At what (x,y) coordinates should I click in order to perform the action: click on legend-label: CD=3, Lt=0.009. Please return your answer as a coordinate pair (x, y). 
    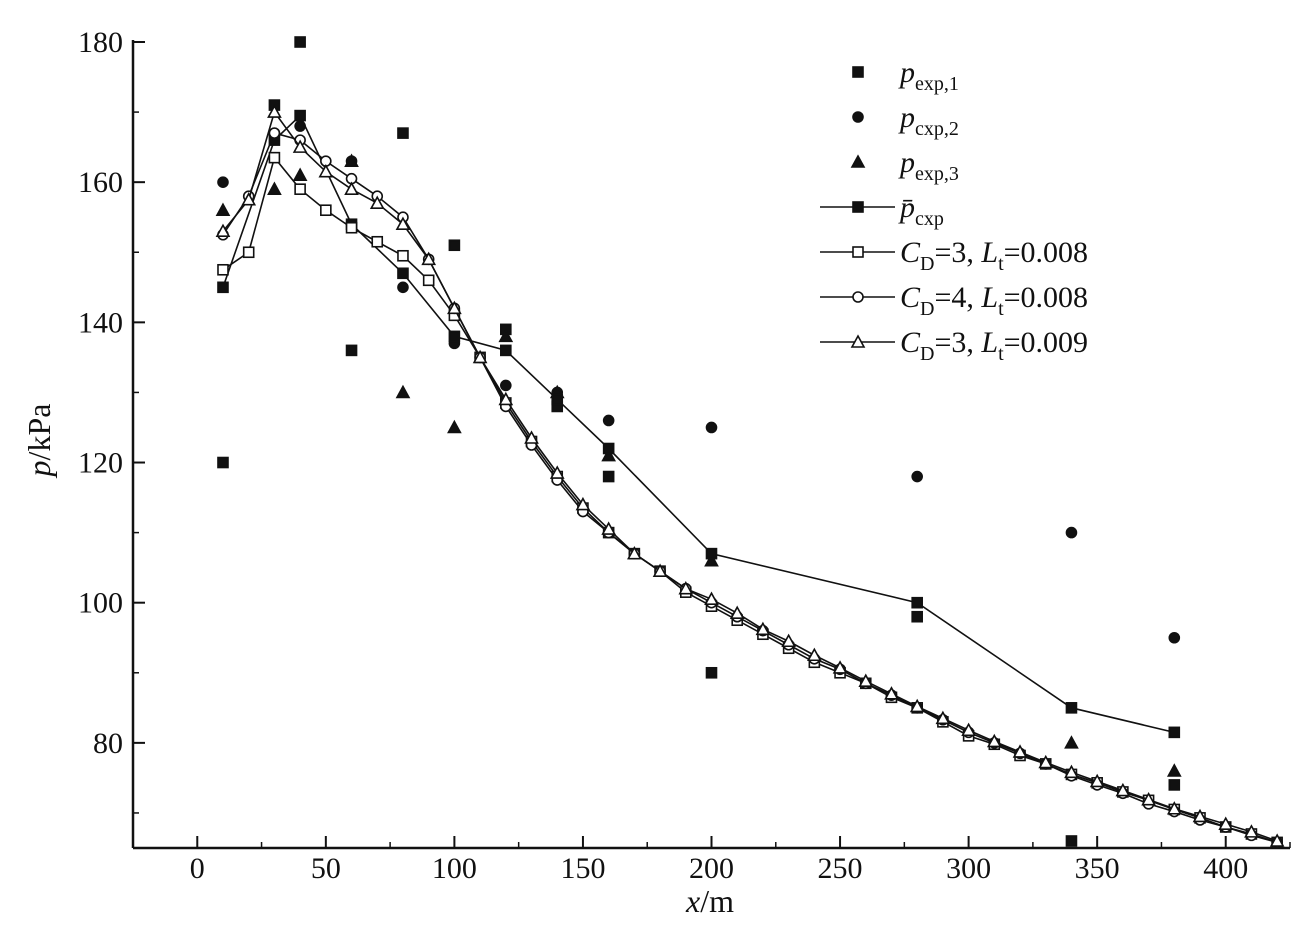
    Looking at the image, I should click on (994, 345).